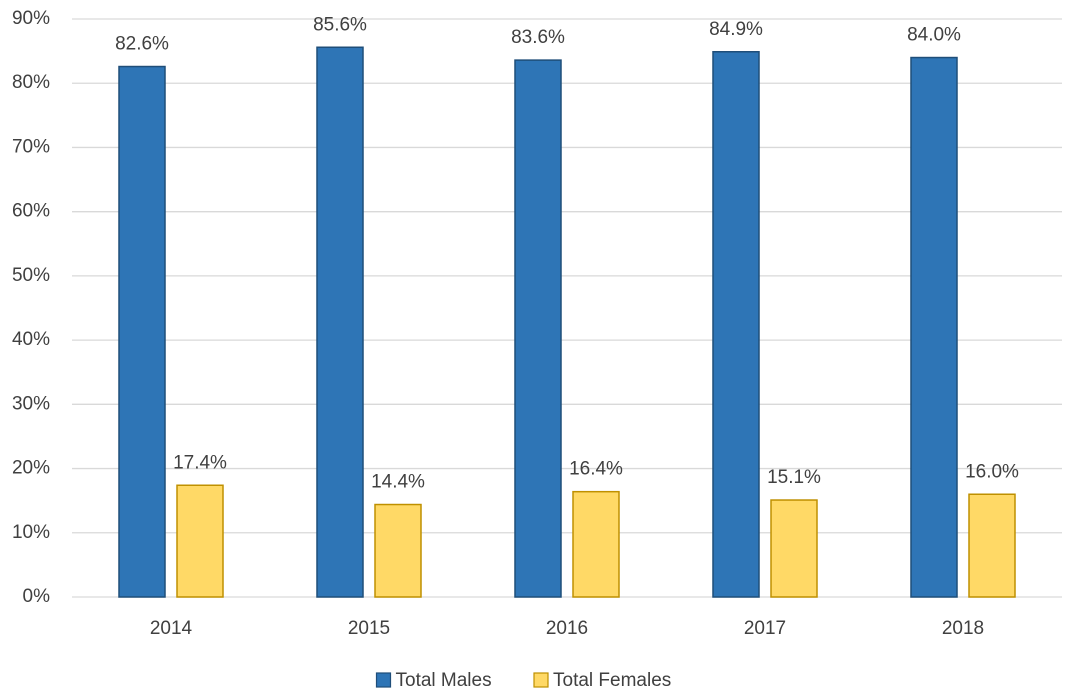 This screenshot has height=694, width=1071. Describe the element at coordinates (765, 628) in the screenshot. I see `x-tick-label: 2017` at that location.